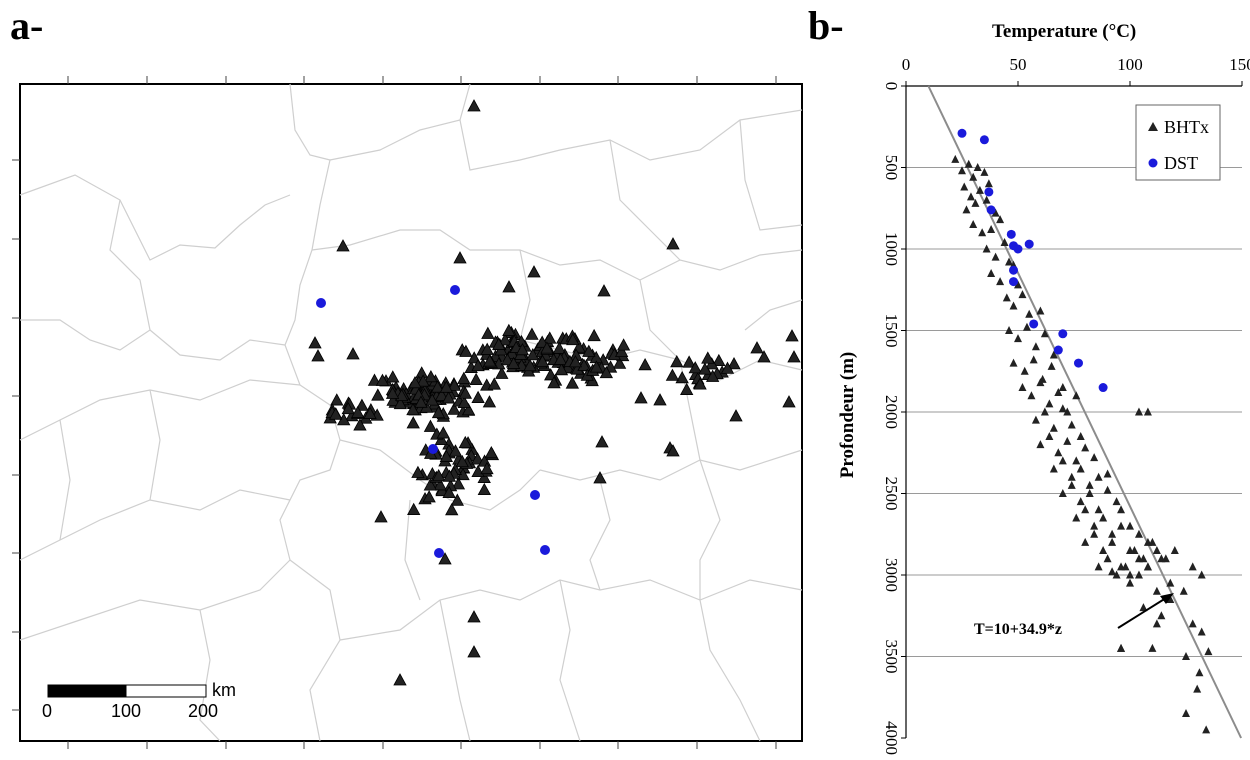 Image resolution: width=1250 pixels, height=760 pixels. What do you see at coordinates (891, 738) in the screenshot?
I see `y-tick-label: 4000` at bounding box center [891, 738].